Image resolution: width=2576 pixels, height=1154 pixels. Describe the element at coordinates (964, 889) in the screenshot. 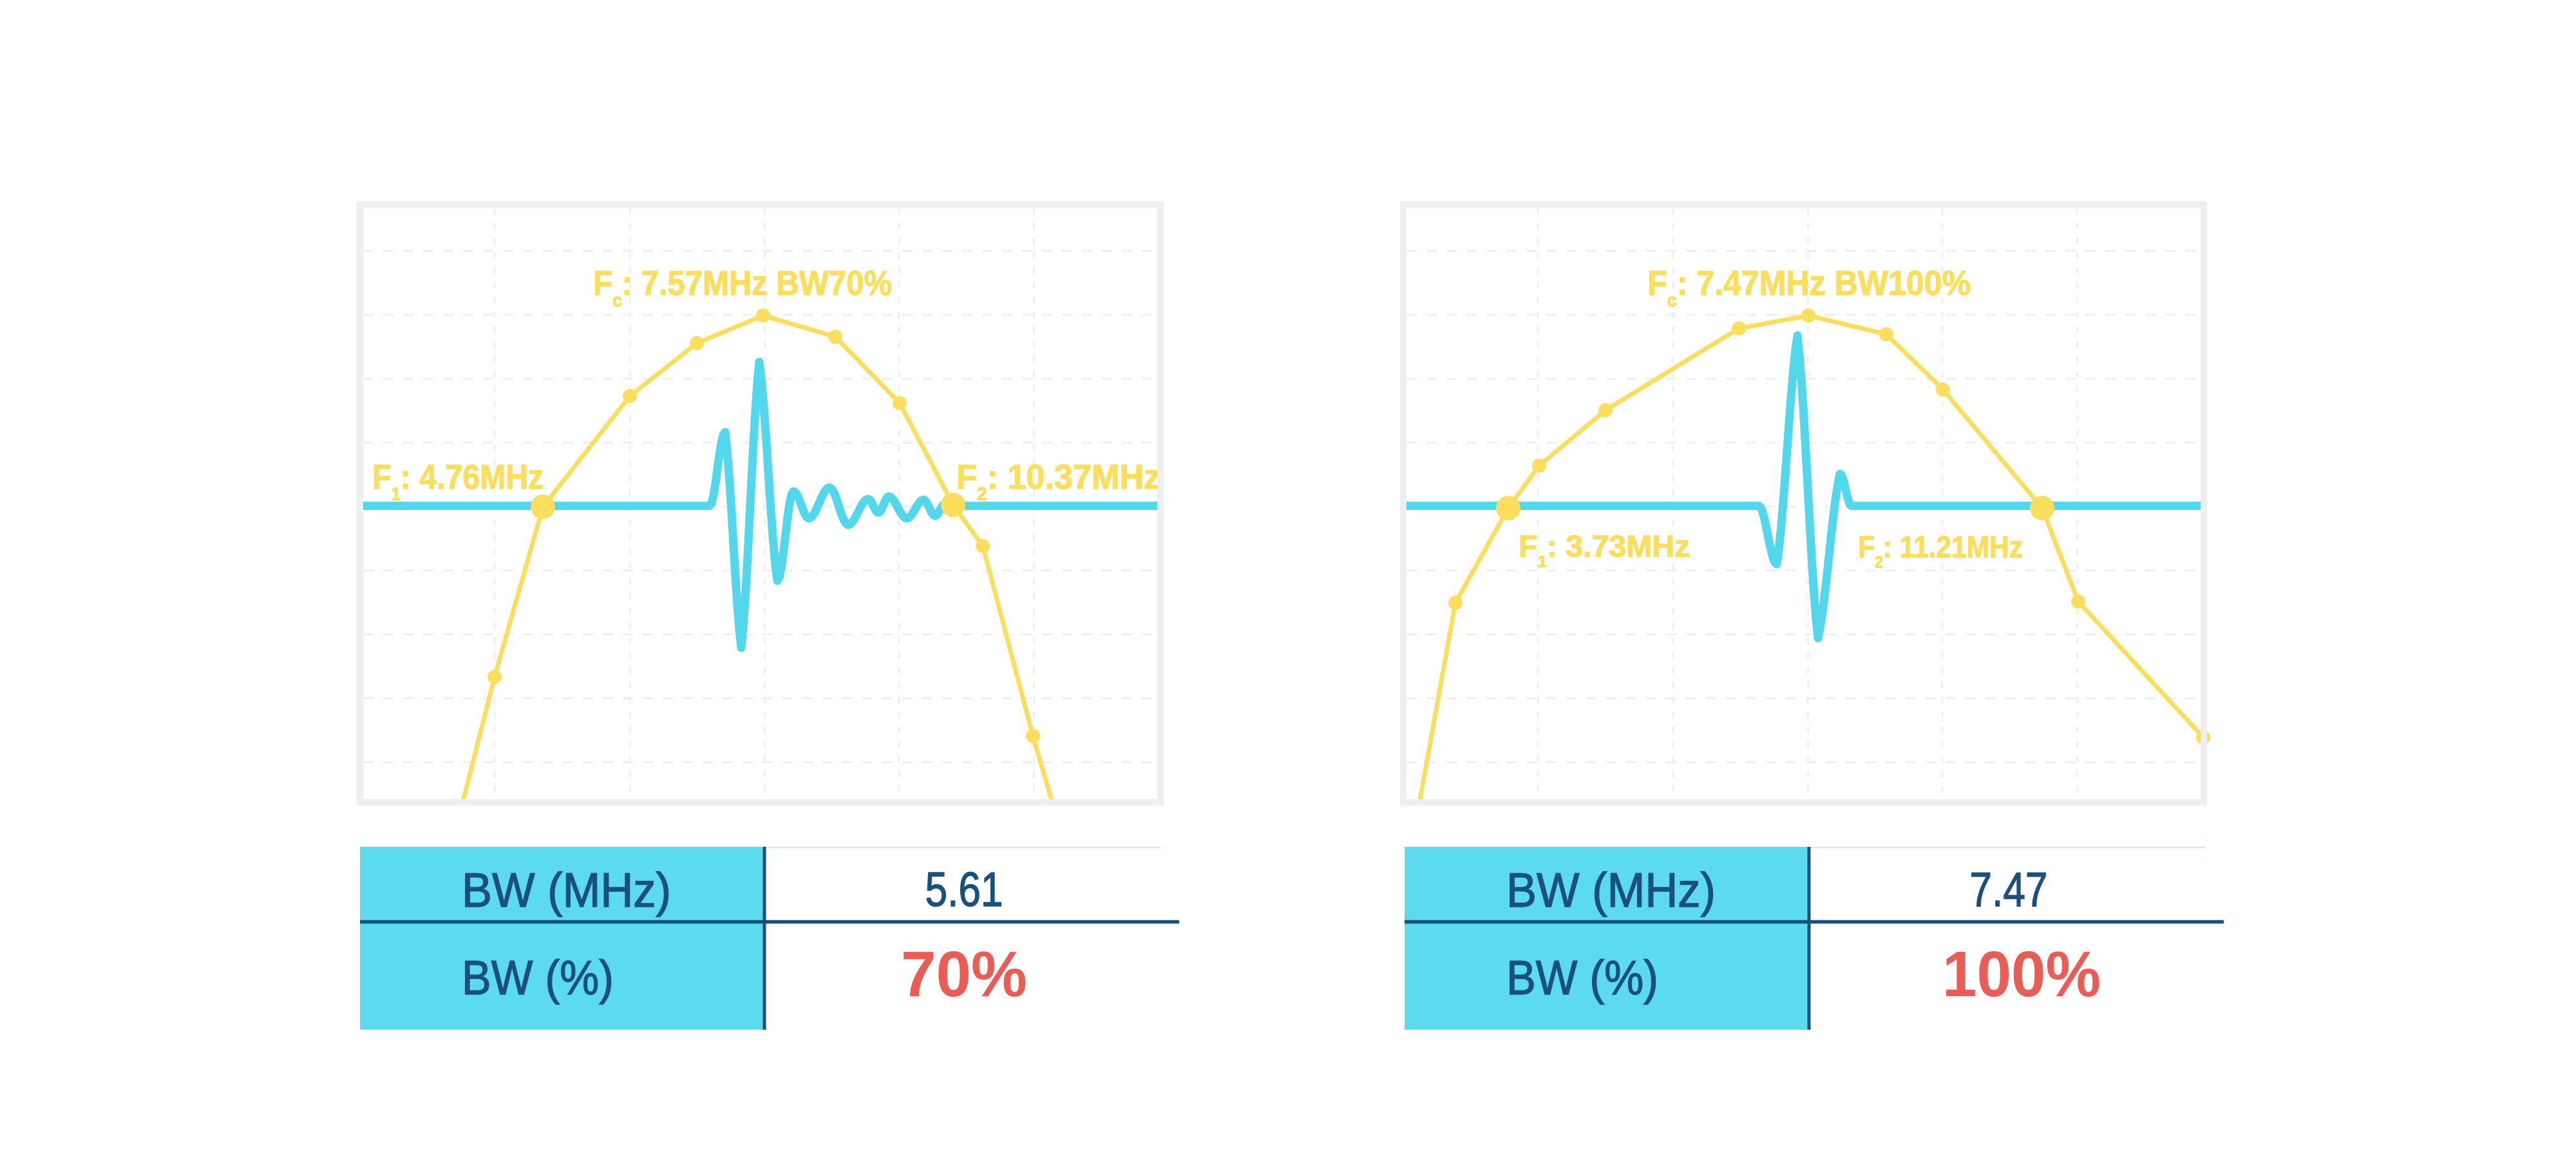

I see `svg-text: 5.61` at that location.